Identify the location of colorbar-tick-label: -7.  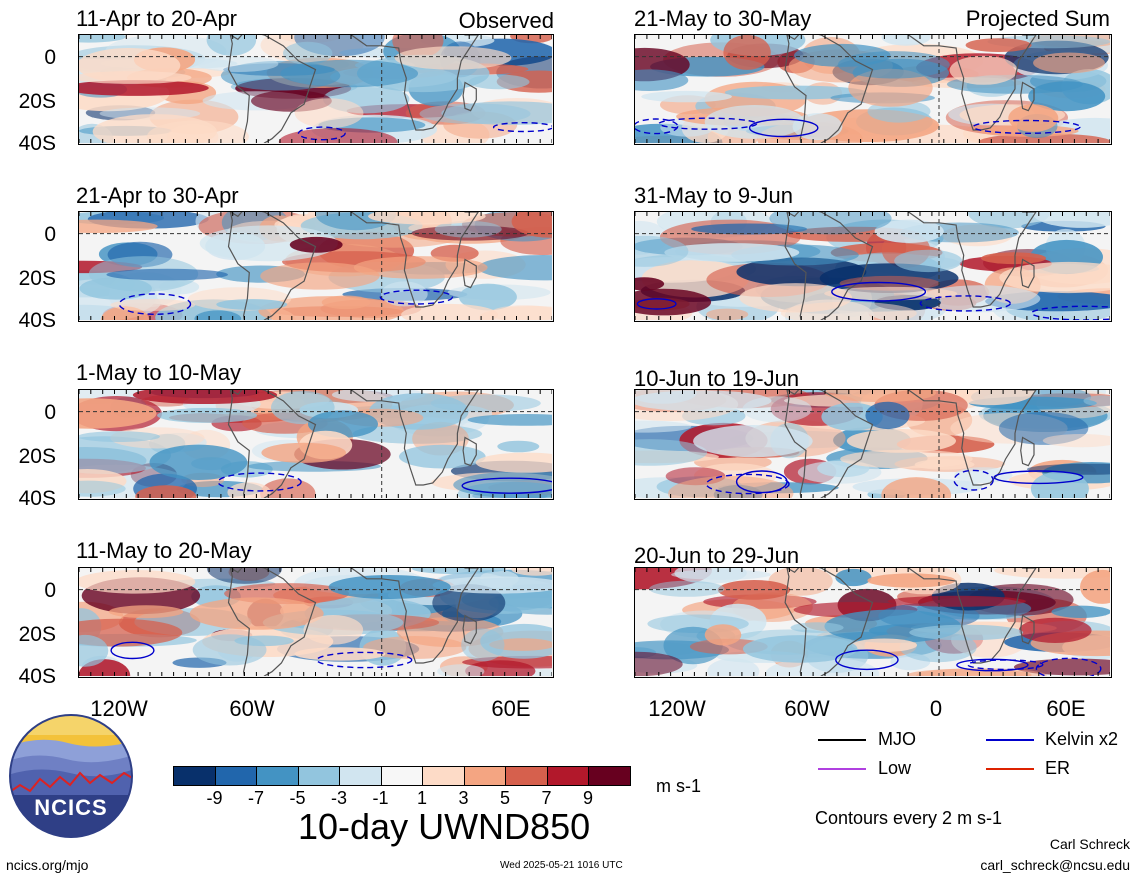
(255, 798).